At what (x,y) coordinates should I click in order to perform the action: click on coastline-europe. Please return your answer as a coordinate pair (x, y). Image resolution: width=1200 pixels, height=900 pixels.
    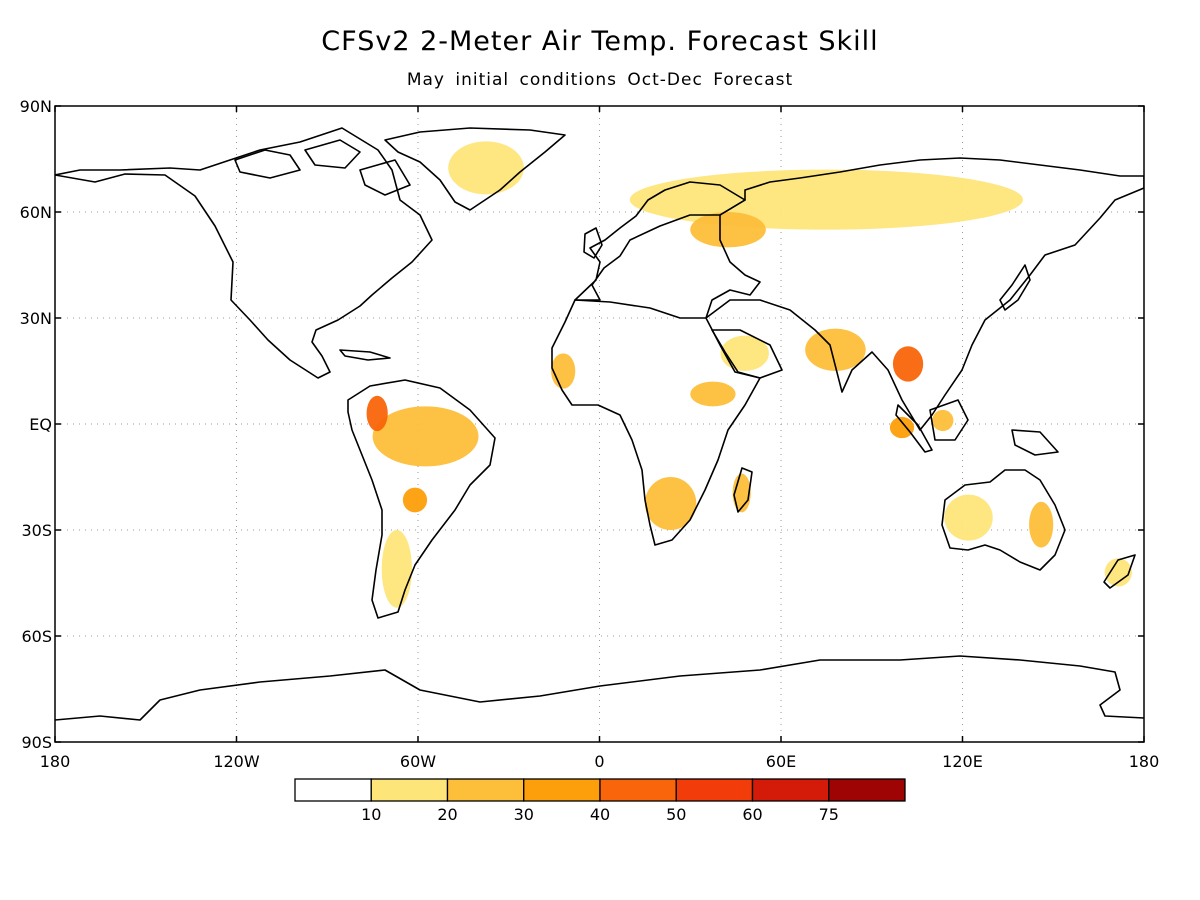
    Looking at the image, I should click on (660, 241).